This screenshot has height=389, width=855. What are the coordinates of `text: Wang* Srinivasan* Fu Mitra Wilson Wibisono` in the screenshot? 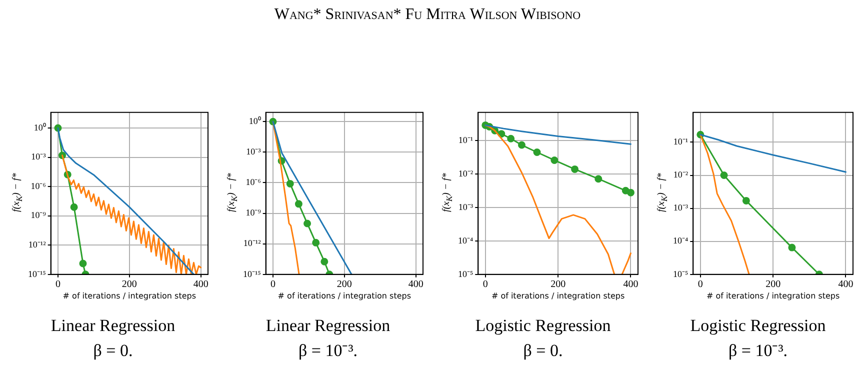 It's located at (427, 15).